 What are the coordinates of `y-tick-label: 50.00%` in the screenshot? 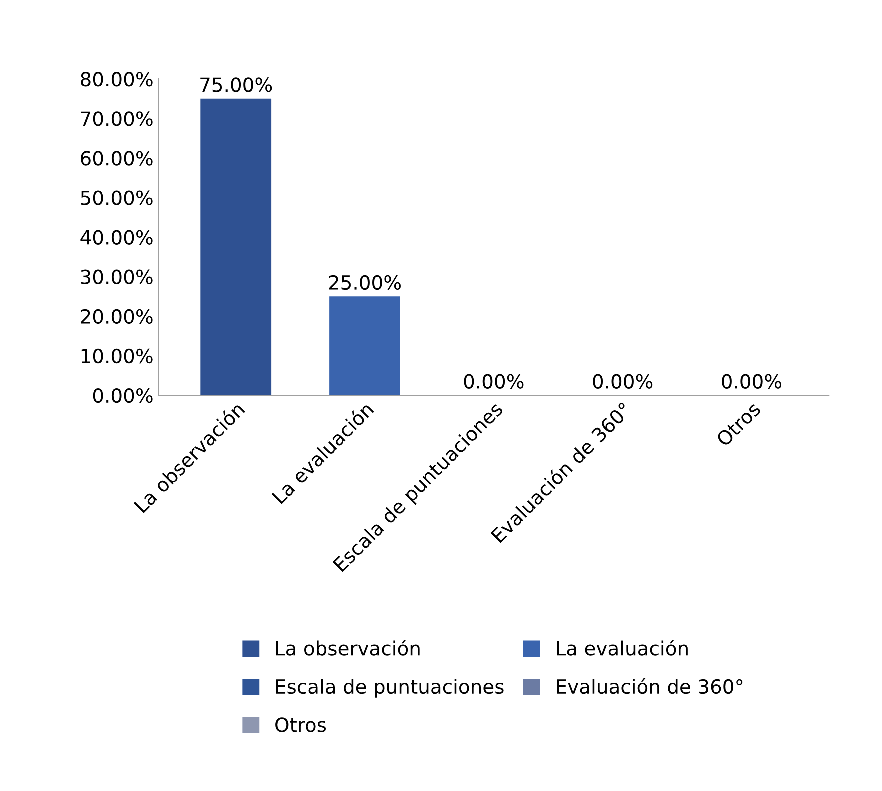 It's located at (117, 198).